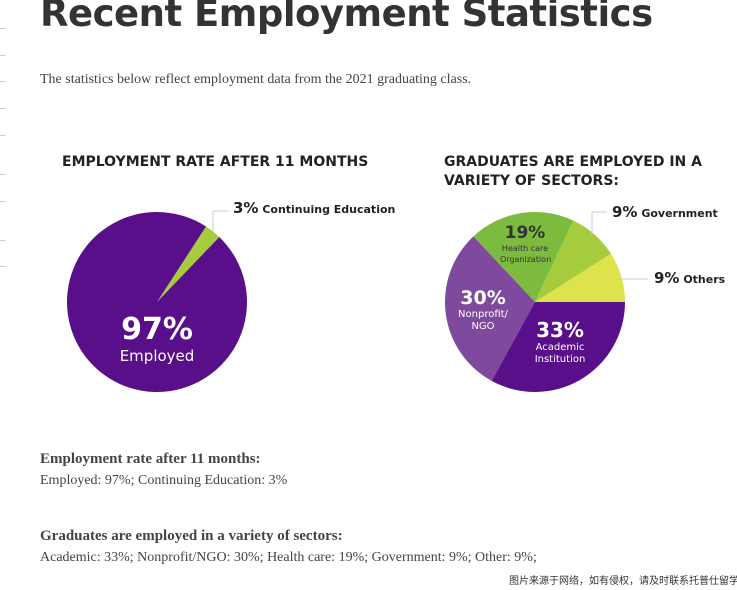 The image size is (737, 590). I want to click on government-name: Government, so click(679, 213).